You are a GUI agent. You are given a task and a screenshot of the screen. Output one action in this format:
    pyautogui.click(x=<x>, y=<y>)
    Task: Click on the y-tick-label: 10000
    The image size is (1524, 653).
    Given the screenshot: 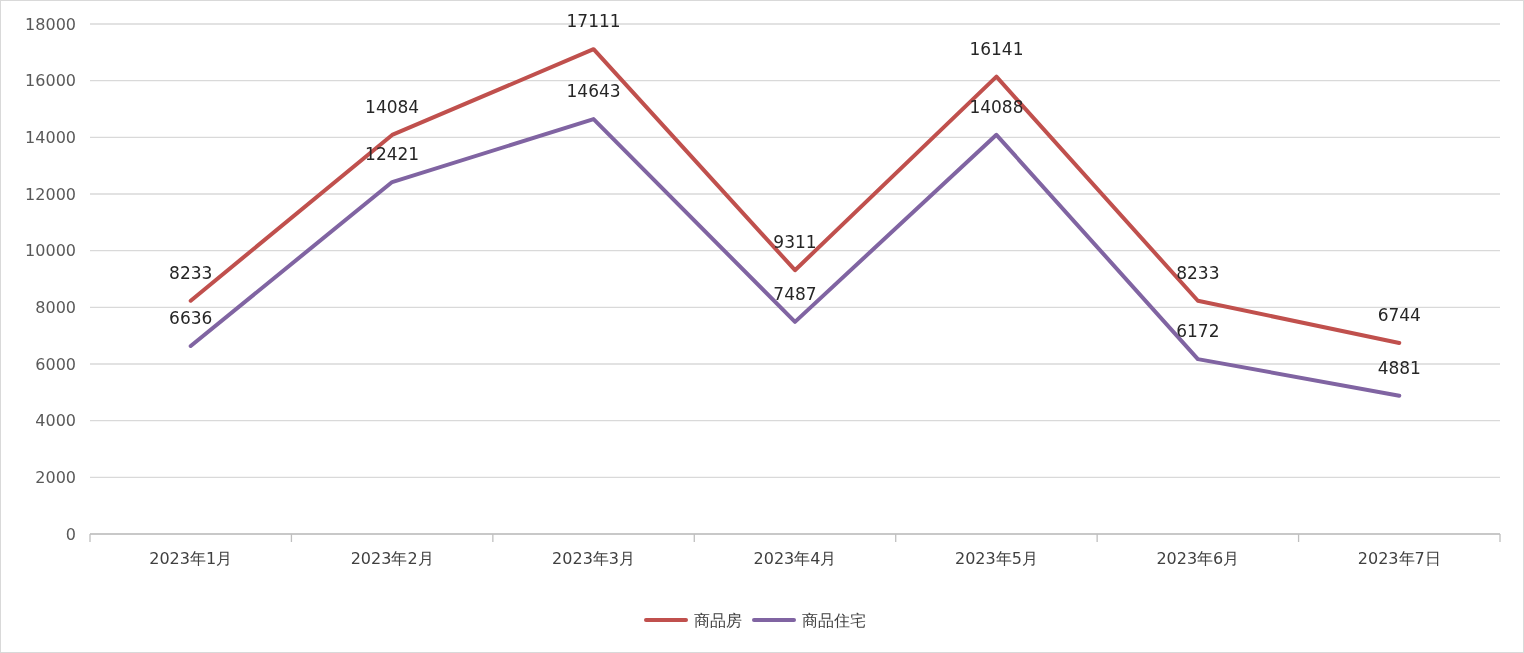 What is the action you would take?
    pyautogui.click(x=50, y=251)
    